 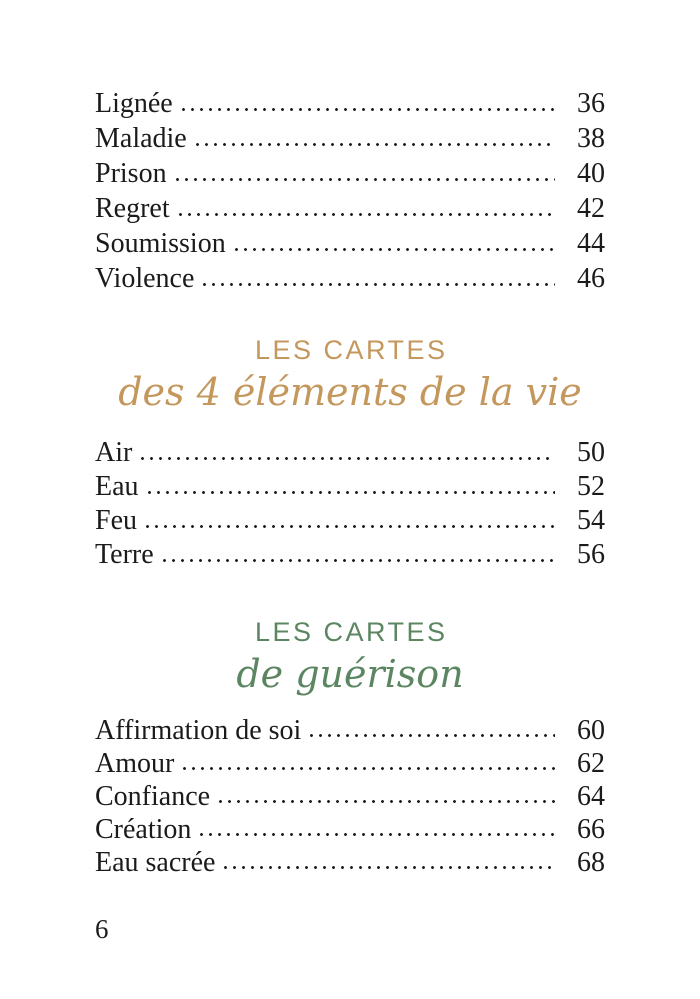 I want to click on toc-entry: Affirmation de soi 60, so click(x=350, y=730).